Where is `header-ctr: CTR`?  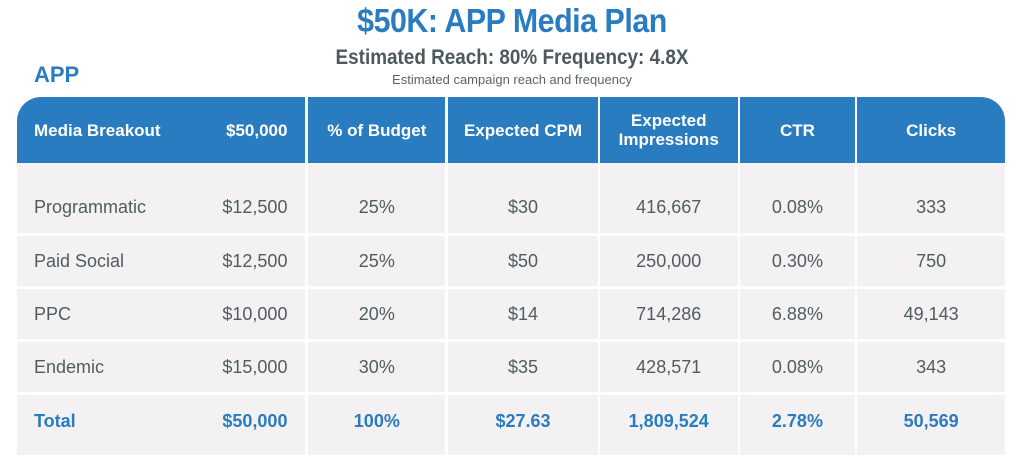
header-ctr: CTR is located at coordinates (797, 130).